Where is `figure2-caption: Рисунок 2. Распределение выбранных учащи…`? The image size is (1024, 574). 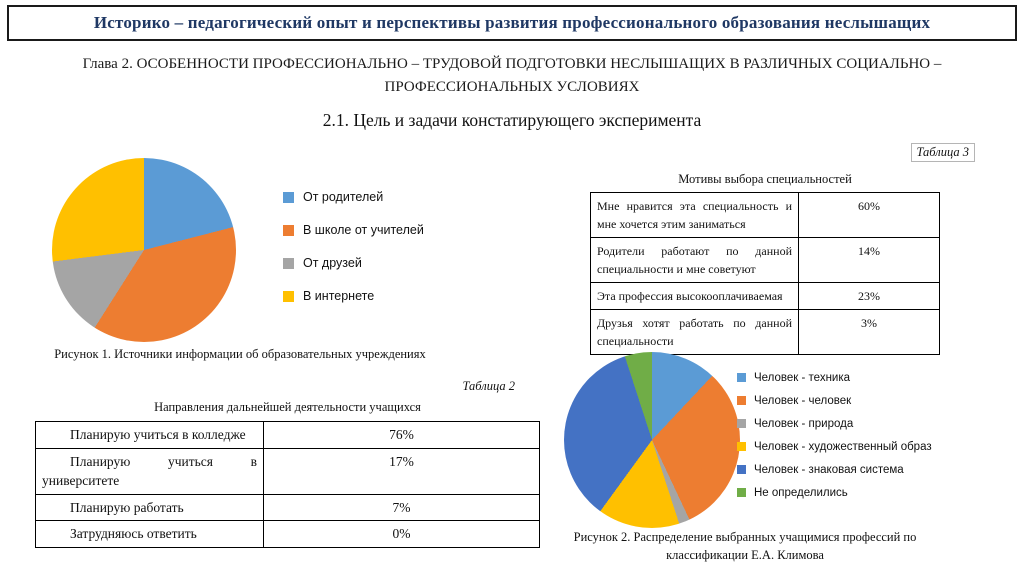
figure2-caption: Рисунок 2. Распределение выбранных учащи… is located at coordinates (745, 546).